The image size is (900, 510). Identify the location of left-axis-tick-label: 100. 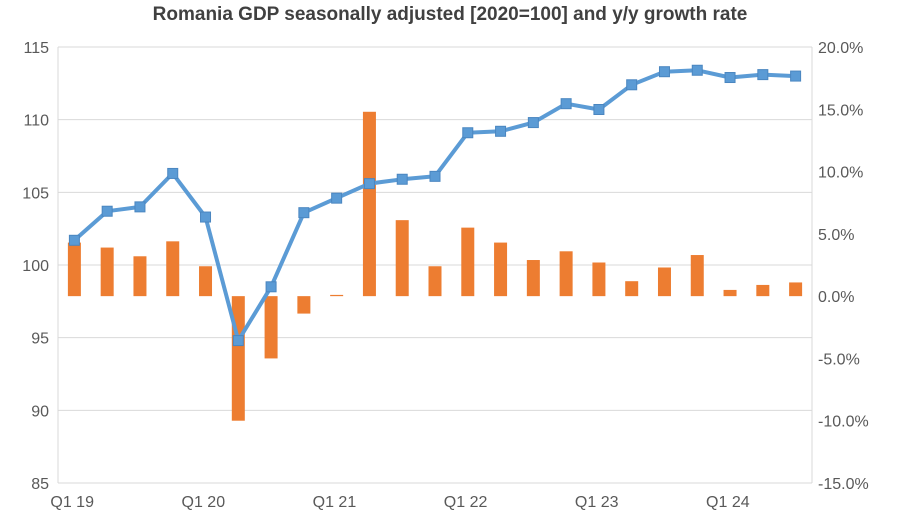
(35, 266).